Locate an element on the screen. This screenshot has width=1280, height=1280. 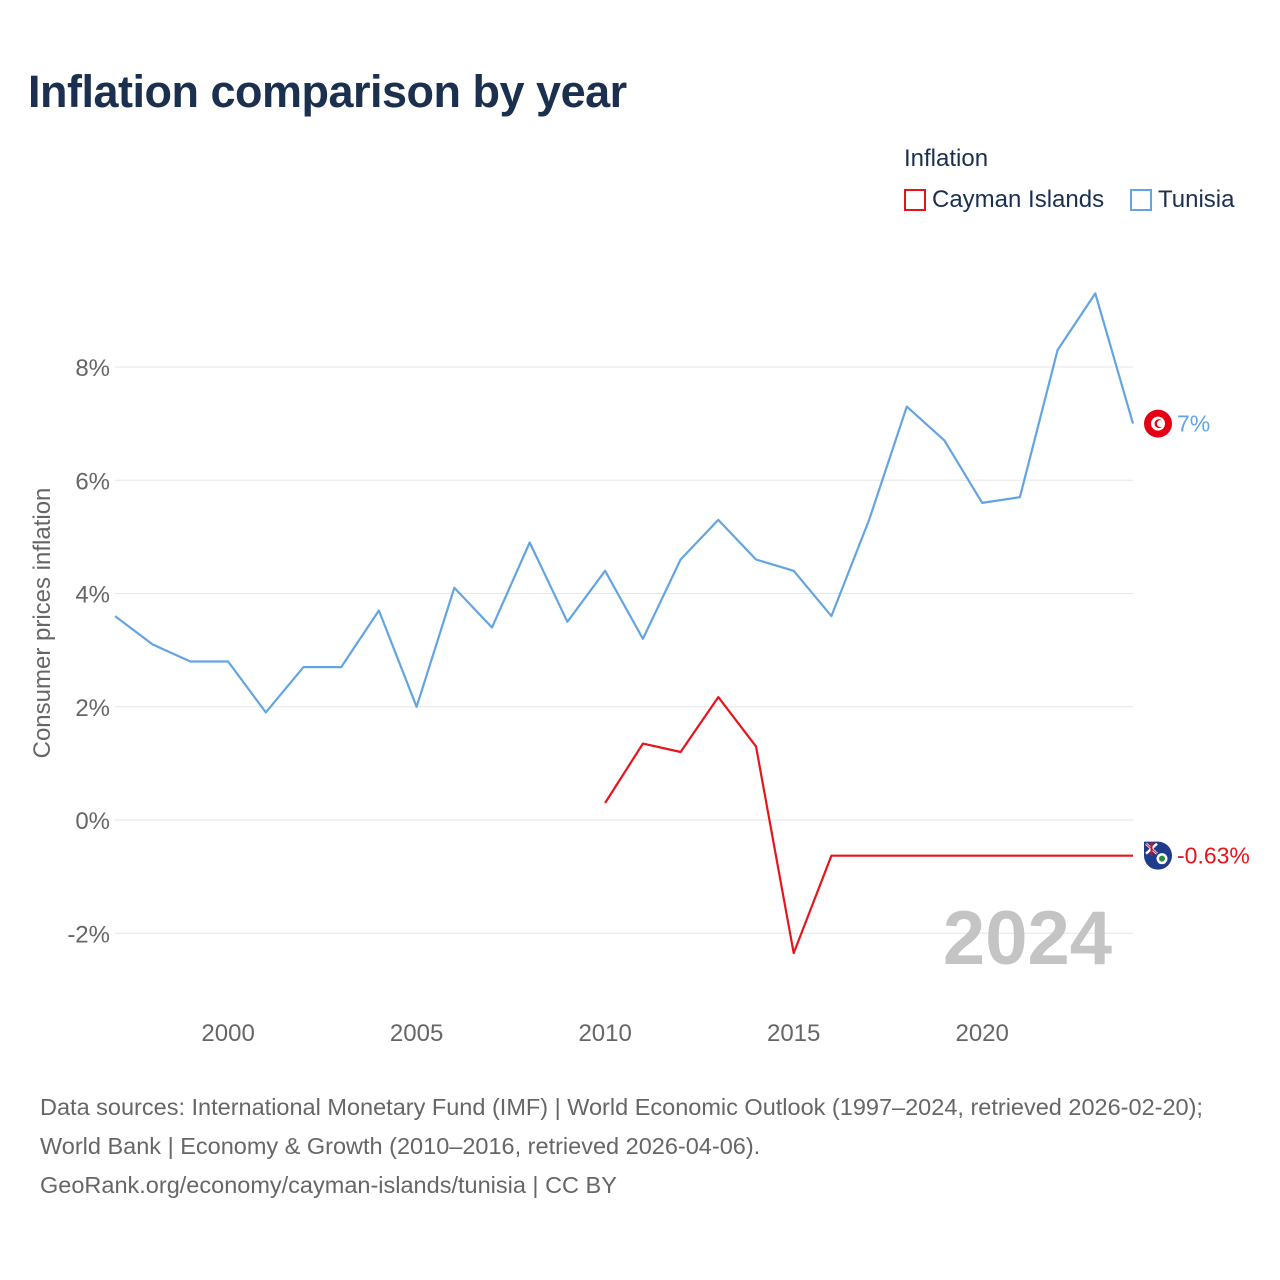
legend-item-cayman-islands: Cayman Islands is located at coordinates (1004, 200).